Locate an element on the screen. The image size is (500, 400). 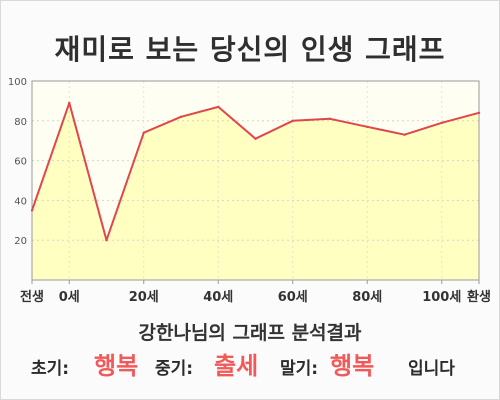
x-tick-label: 20세 is located at coordinates (144, 297).